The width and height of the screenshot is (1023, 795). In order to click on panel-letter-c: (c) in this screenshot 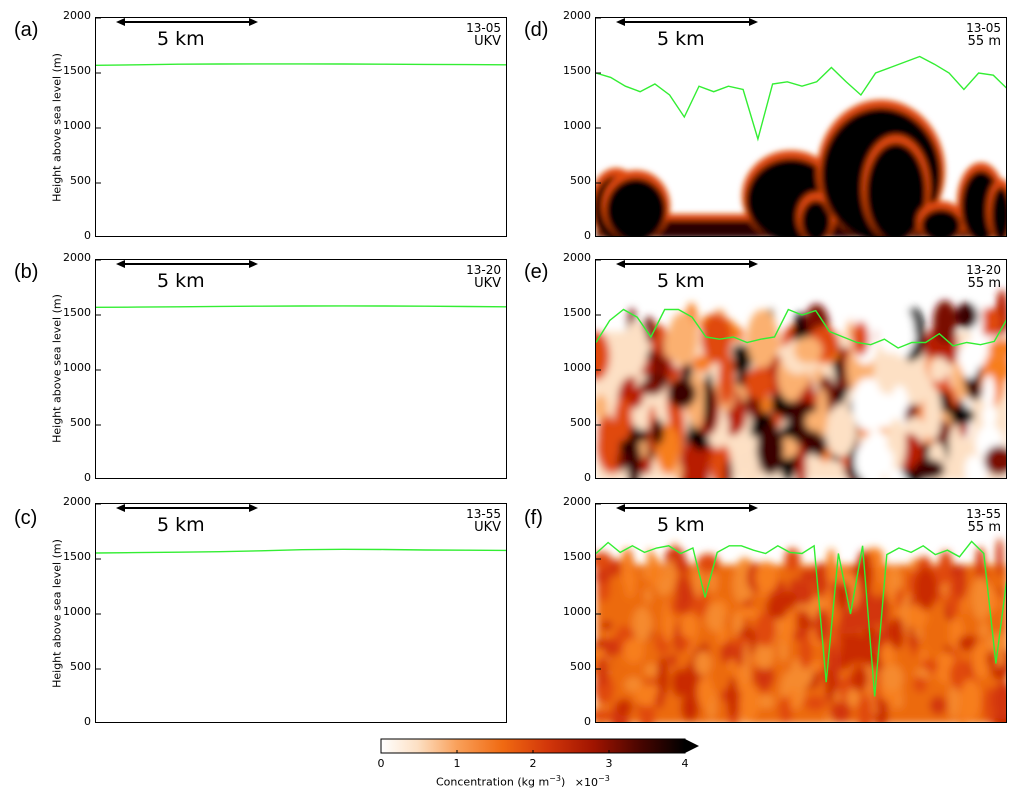, I will do `click(26, 518)`.